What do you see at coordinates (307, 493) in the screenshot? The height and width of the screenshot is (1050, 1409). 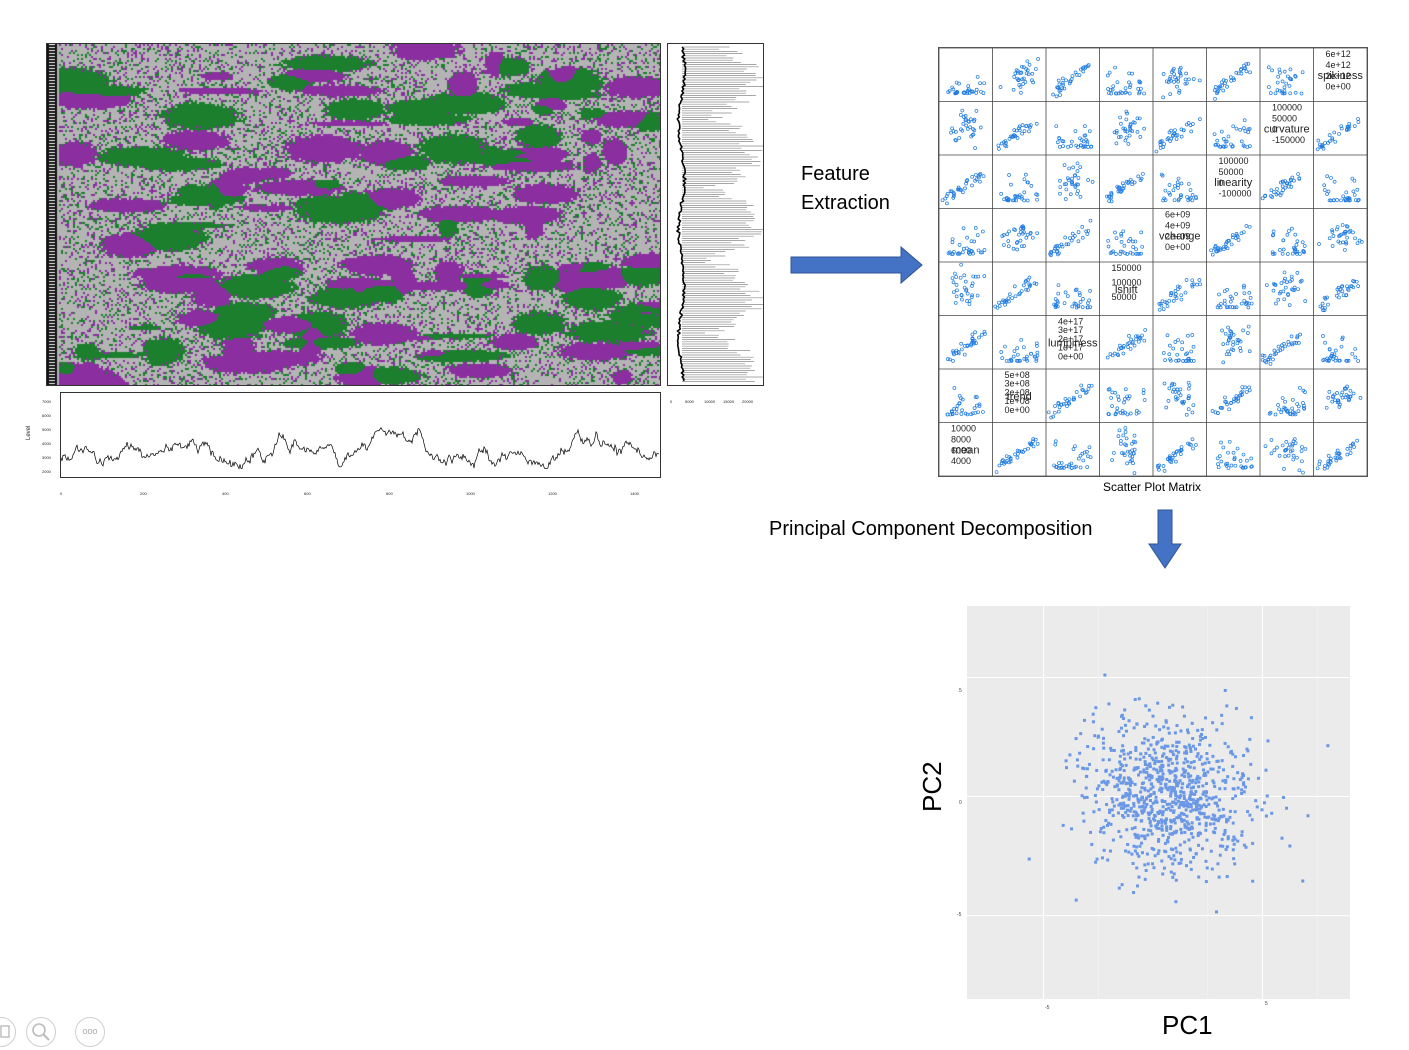 I see `level-xtick: 600` at bounding box center [307, 493].